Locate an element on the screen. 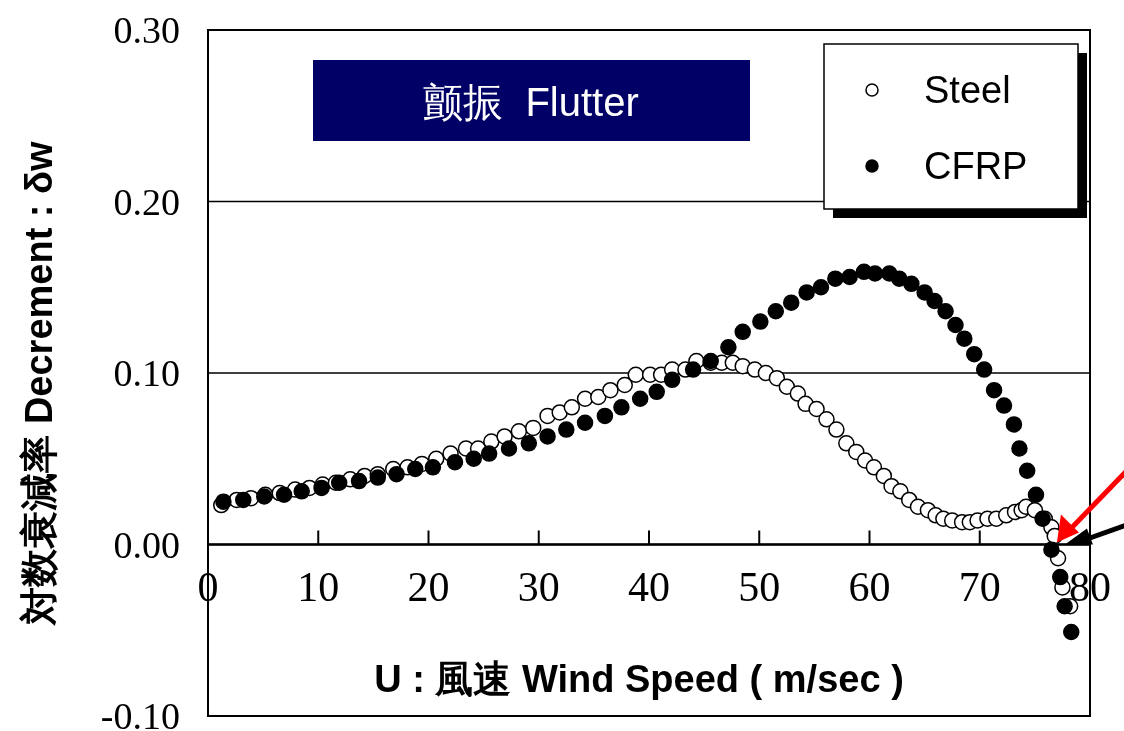 This screenshot has height=731, width=1124. x-tick-label: 10 is located at coordinates (318, 586).